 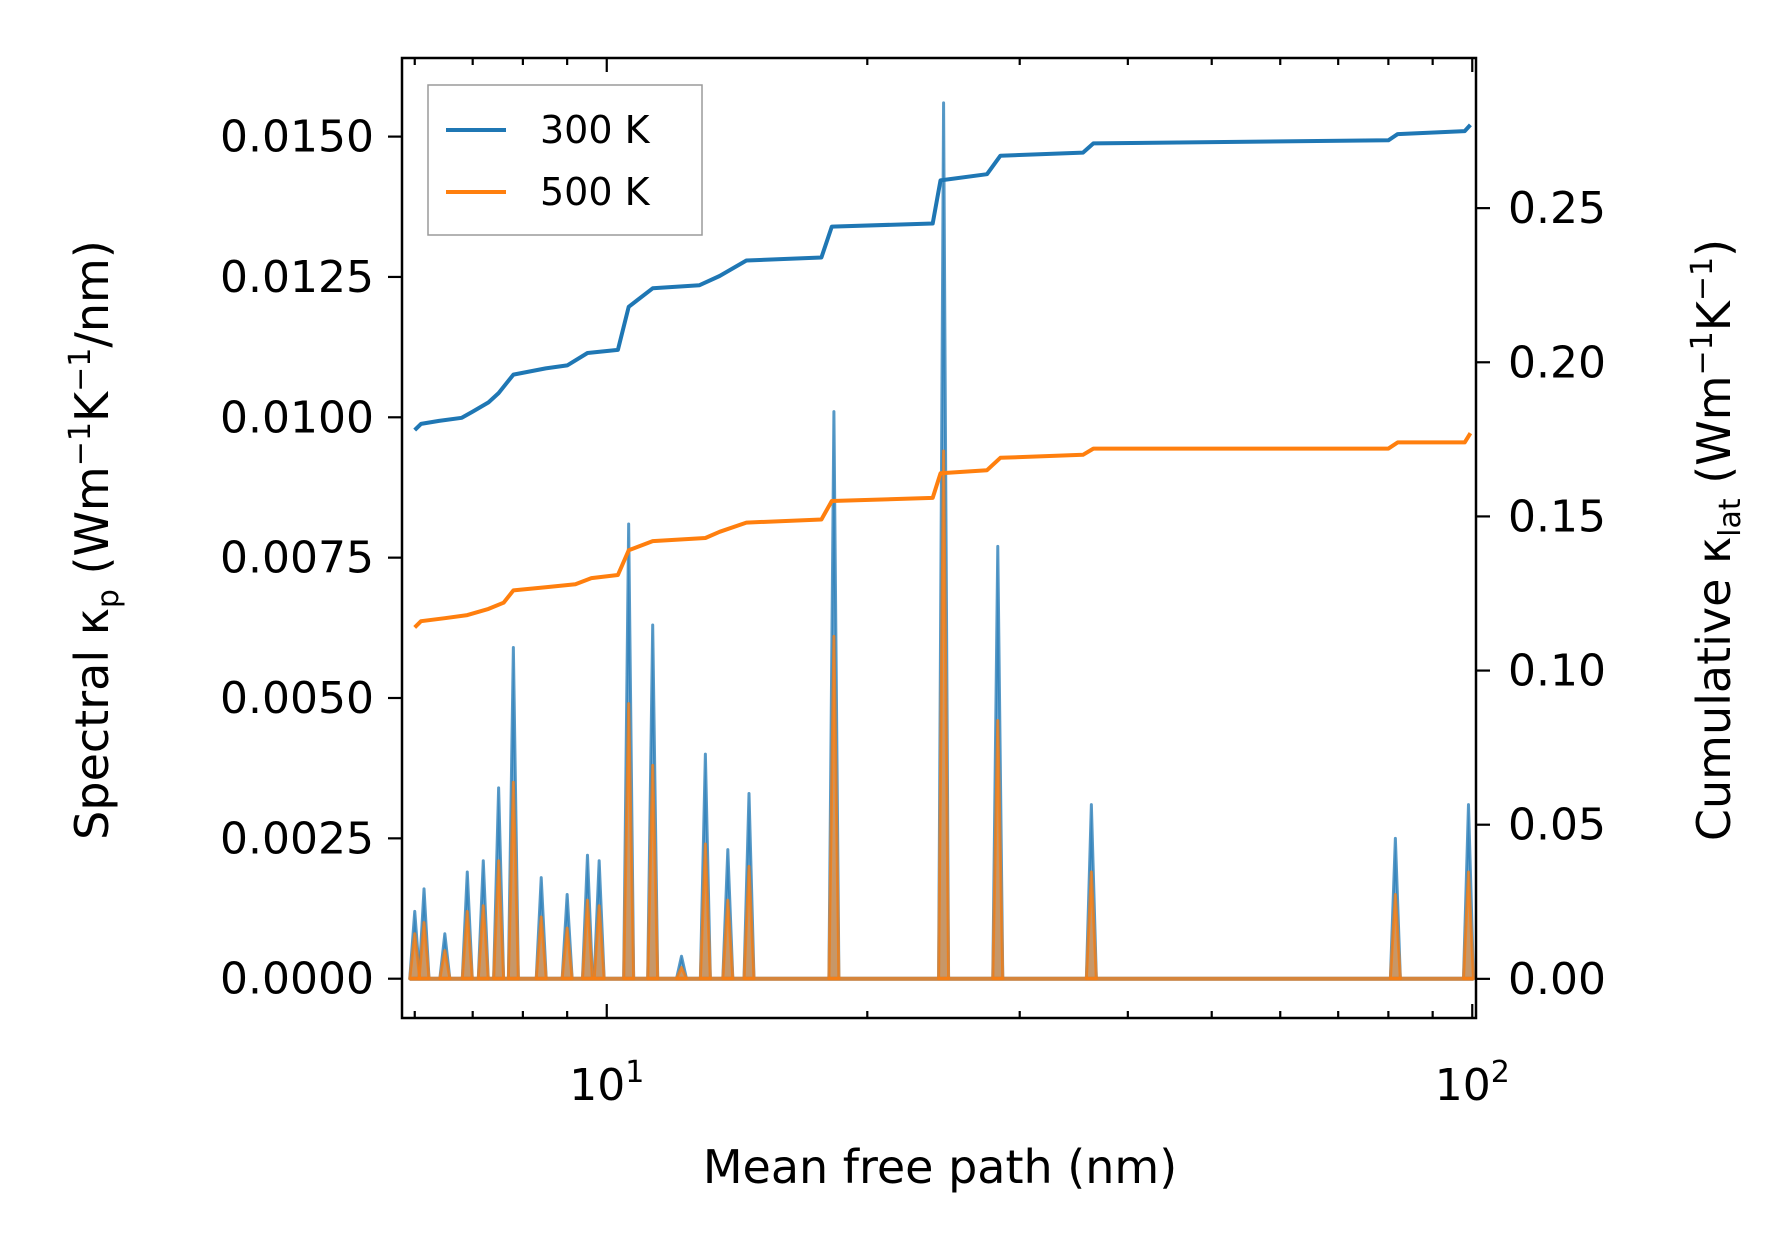 What do you see at coordinates (1557, 671) in the screenshot?
I see `right-y-tick-label-0.10: 0.10` at bounding box center [1557, 671].